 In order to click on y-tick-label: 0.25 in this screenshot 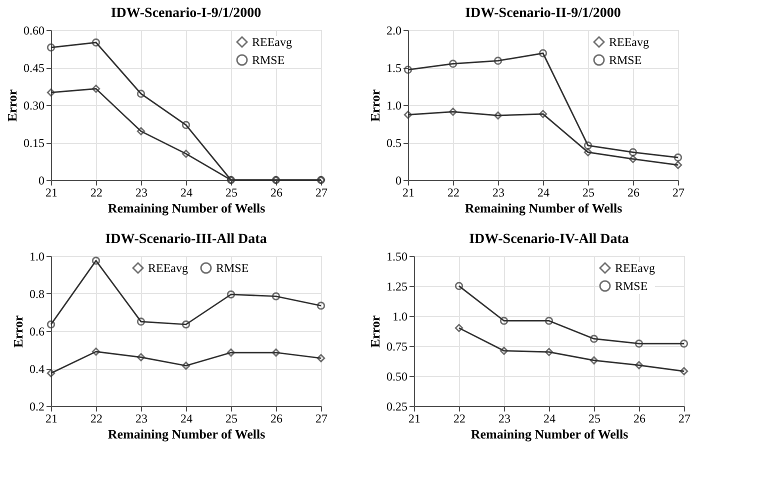, I will do `click(397, 407)`.